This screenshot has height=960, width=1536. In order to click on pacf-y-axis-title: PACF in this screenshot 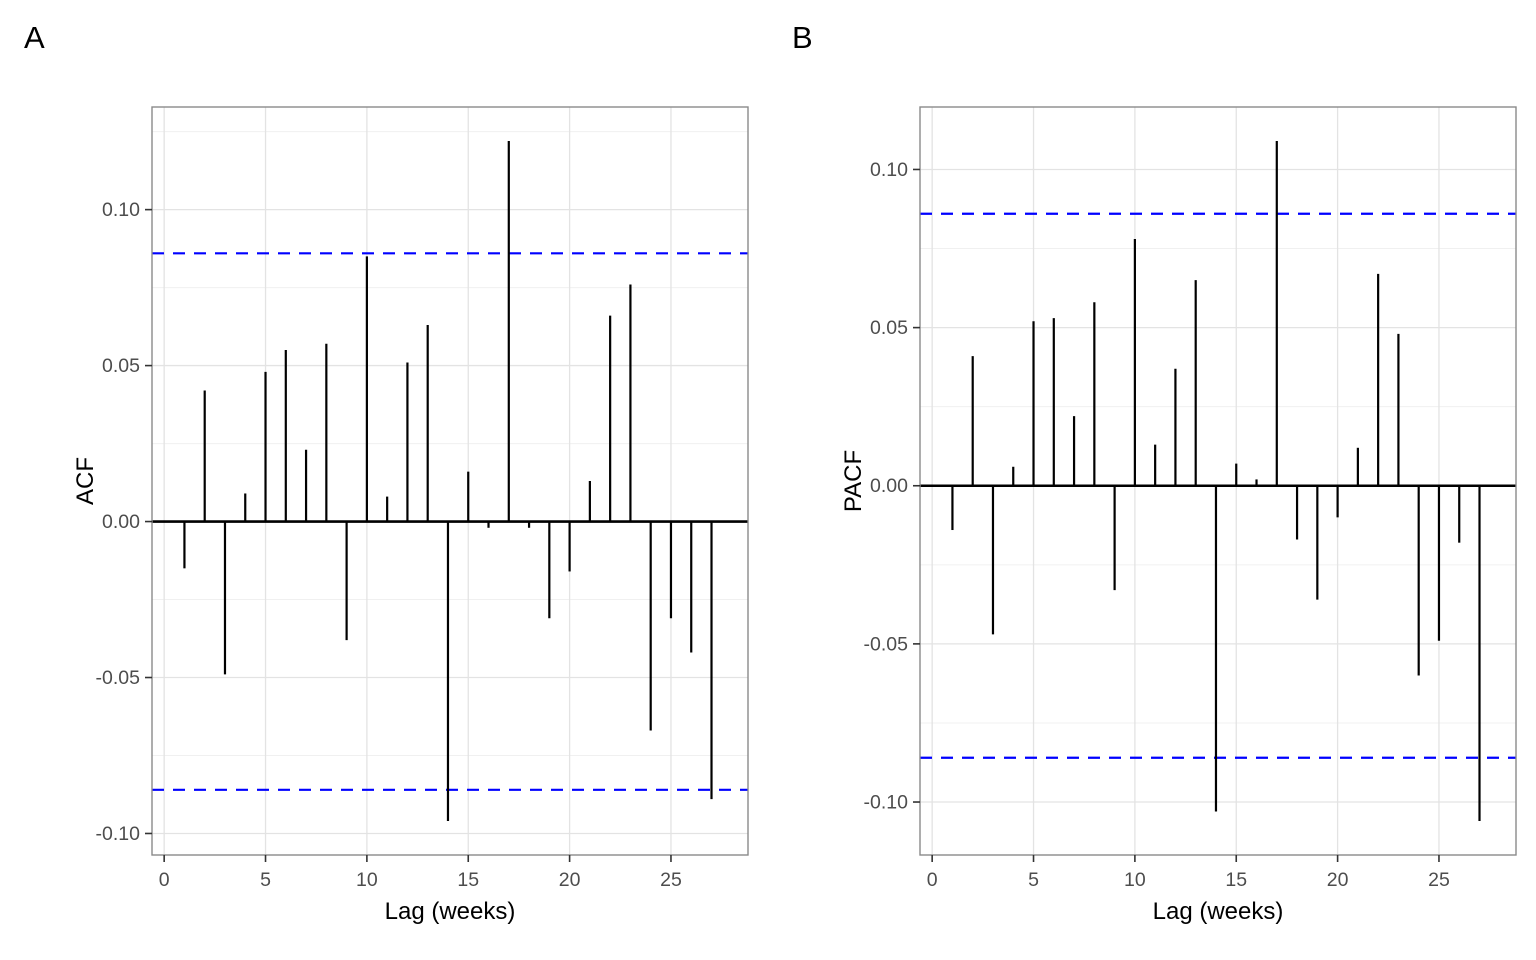, I will do `click(853, 481)`.